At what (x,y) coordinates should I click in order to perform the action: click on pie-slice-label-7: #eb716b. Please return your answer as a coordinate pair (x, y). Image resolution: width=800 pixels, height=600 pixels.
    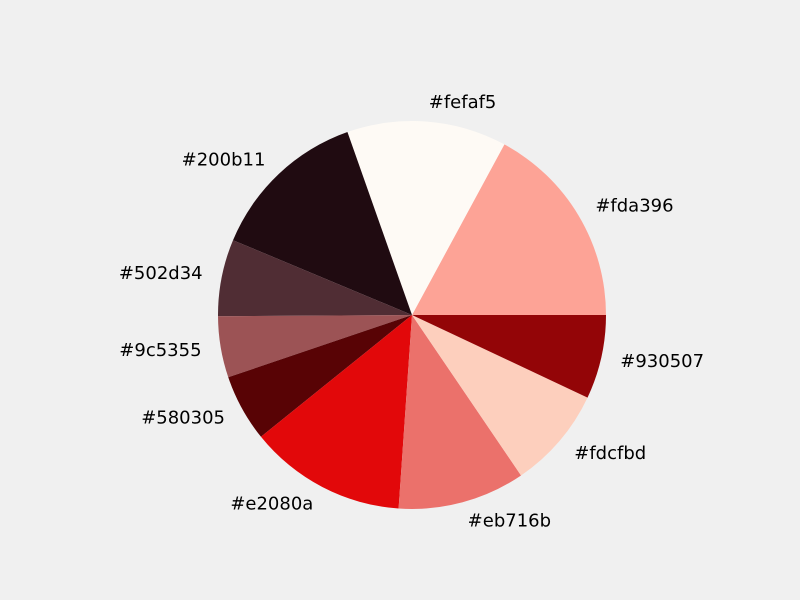
    Looking at the image, I should click on (509, 521).